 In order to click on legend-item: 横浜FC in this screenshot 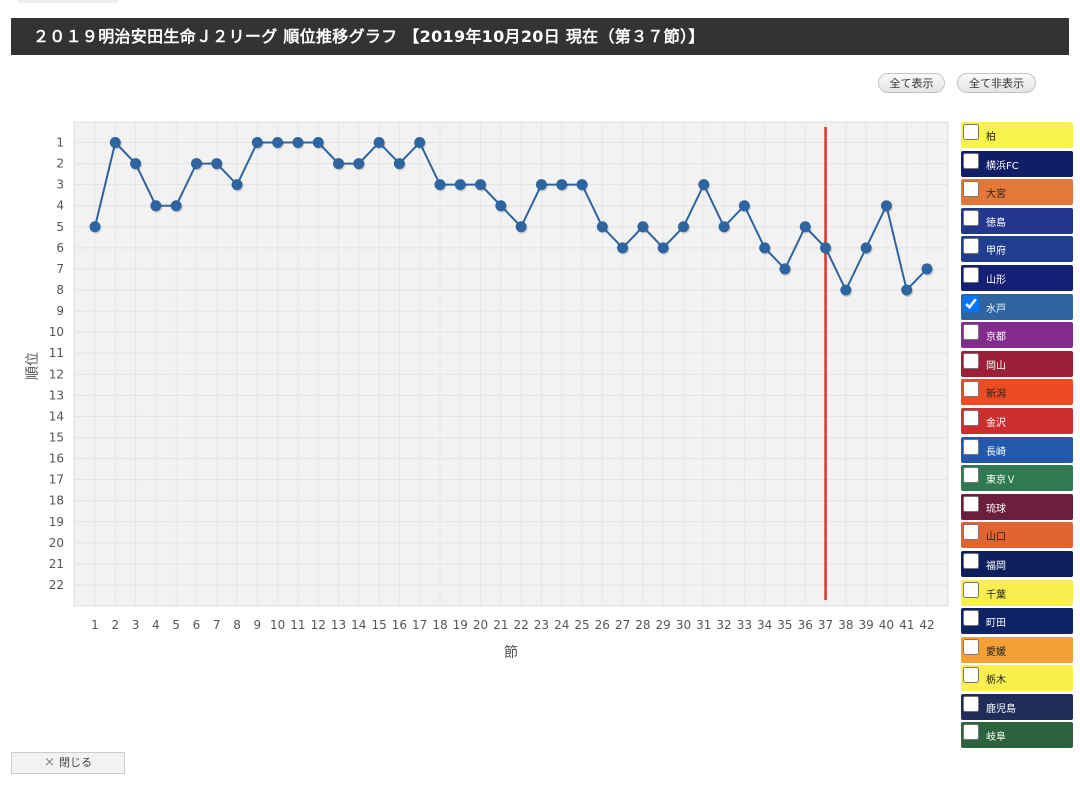, I will do `click(1017, 163)`.